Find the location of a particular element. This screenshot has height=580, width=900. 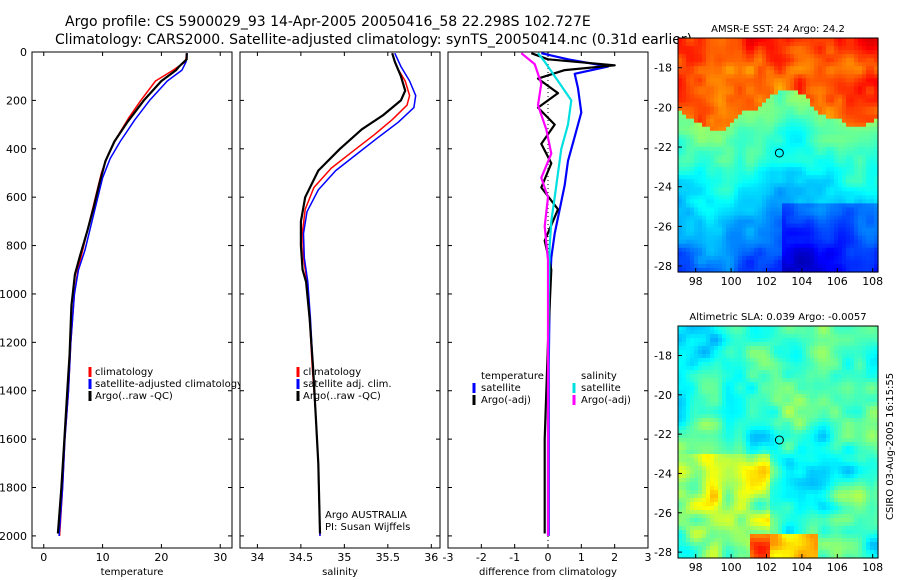

legend-title: temperature is located at coordinates (512, 376).